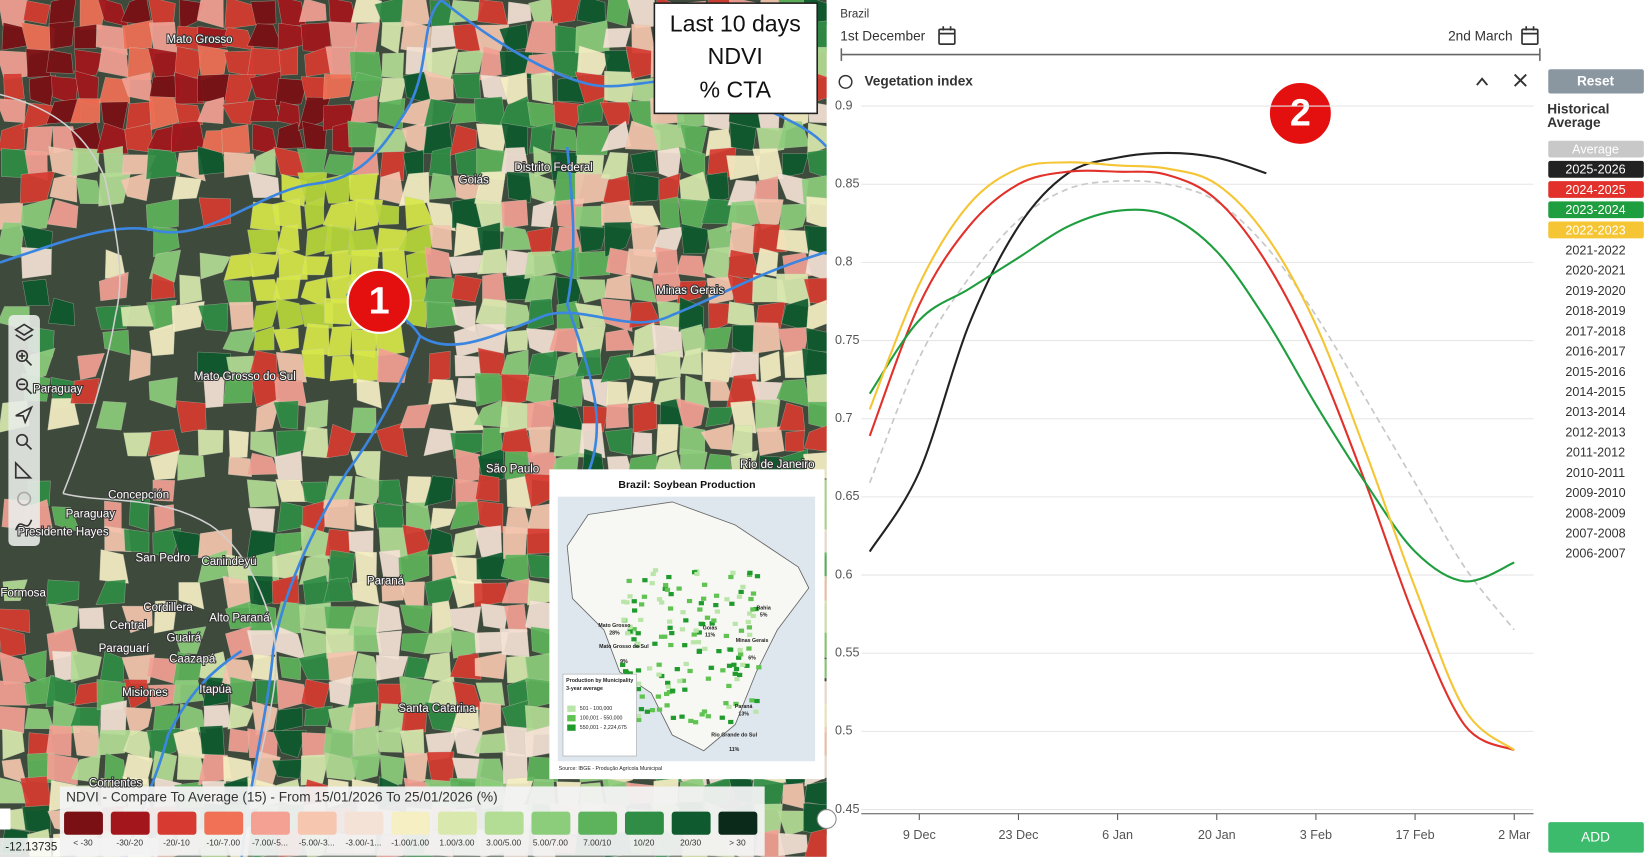 The image size is (1647, 861). I want to click on end-date: 2nd March, so click(1480, 35).